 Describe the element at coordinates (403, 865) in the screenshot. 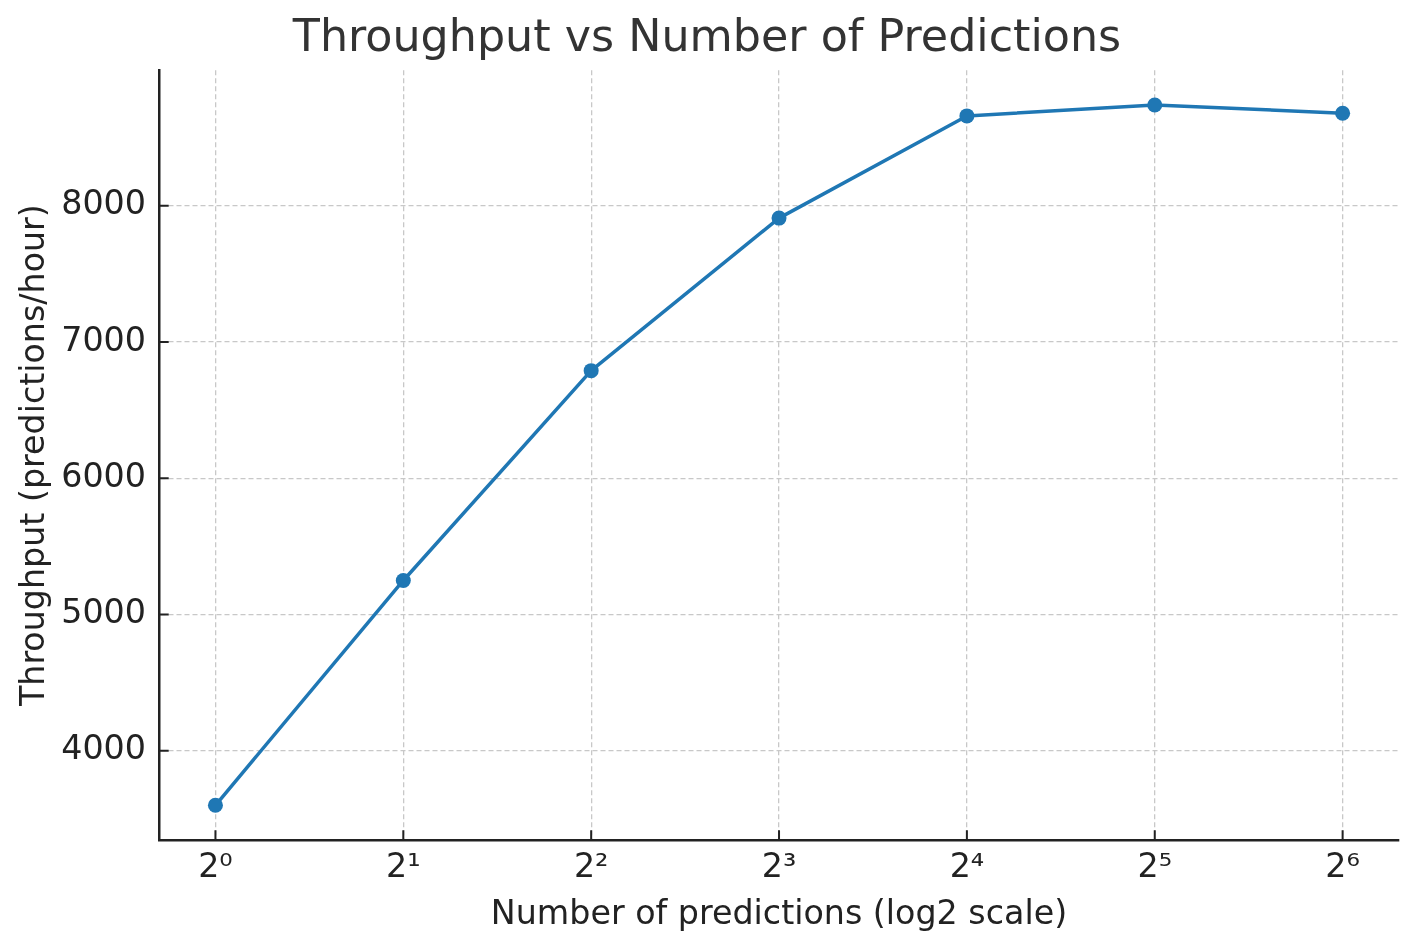

I see `x-tick-label: 2¹` at that location.